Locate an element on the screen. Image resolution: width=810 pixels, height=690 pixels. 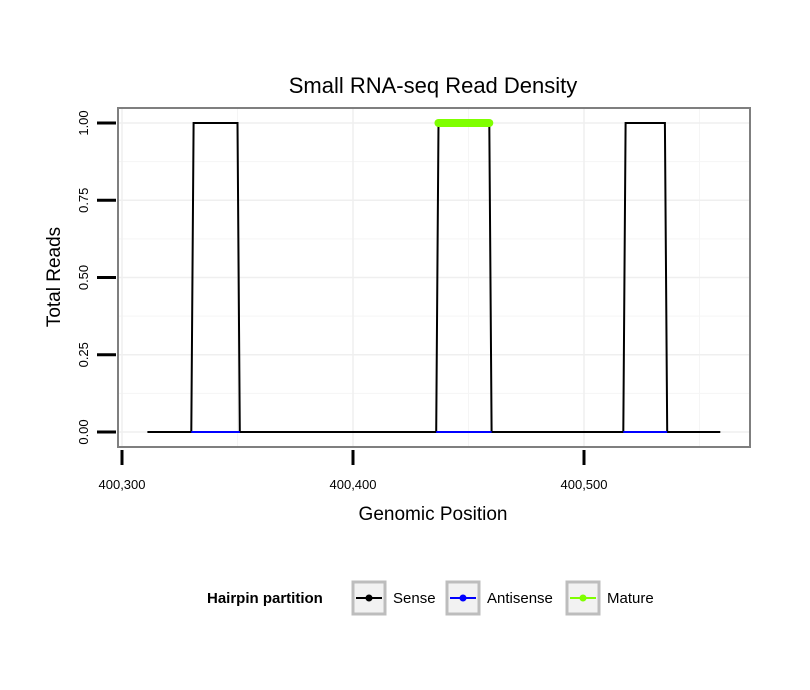
chart-title: Small RNA-seq Read Density is located at coordinates (433, 85).